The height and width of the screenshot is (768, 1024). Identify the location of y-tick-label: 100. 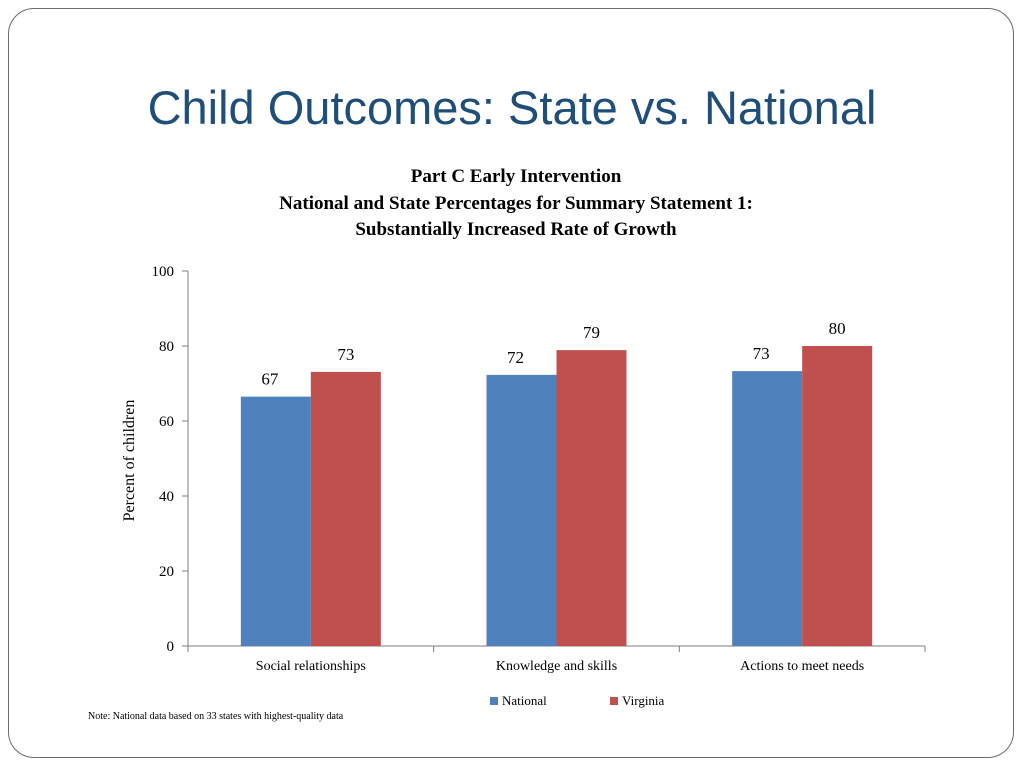
(163, 272).